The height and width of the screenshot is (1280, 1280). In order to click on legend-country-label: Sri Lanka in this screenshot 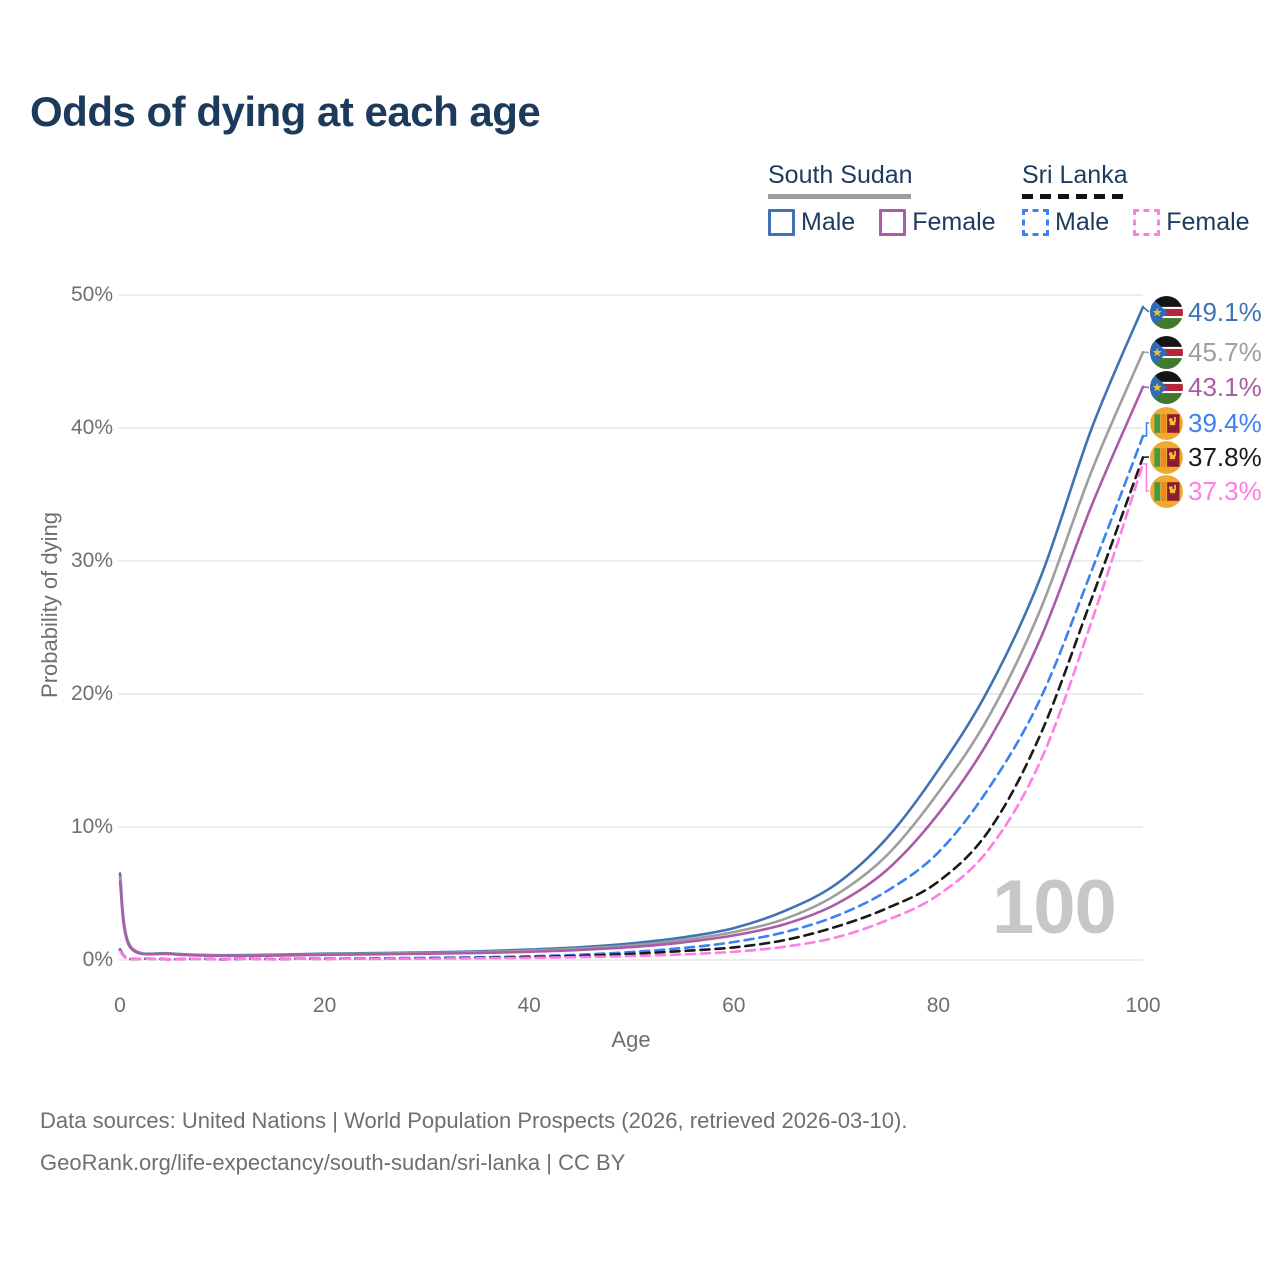, I will do `click(1075, 175)`.